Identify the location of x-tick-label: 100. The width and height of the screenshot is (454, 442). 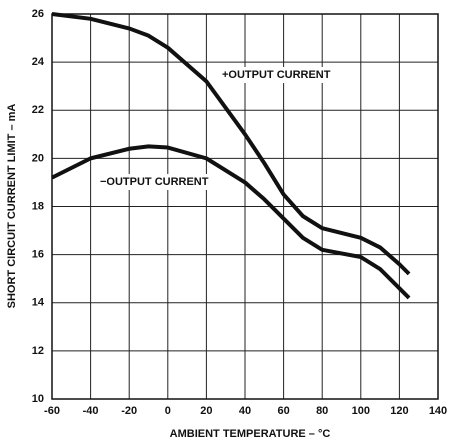
(361, 411).